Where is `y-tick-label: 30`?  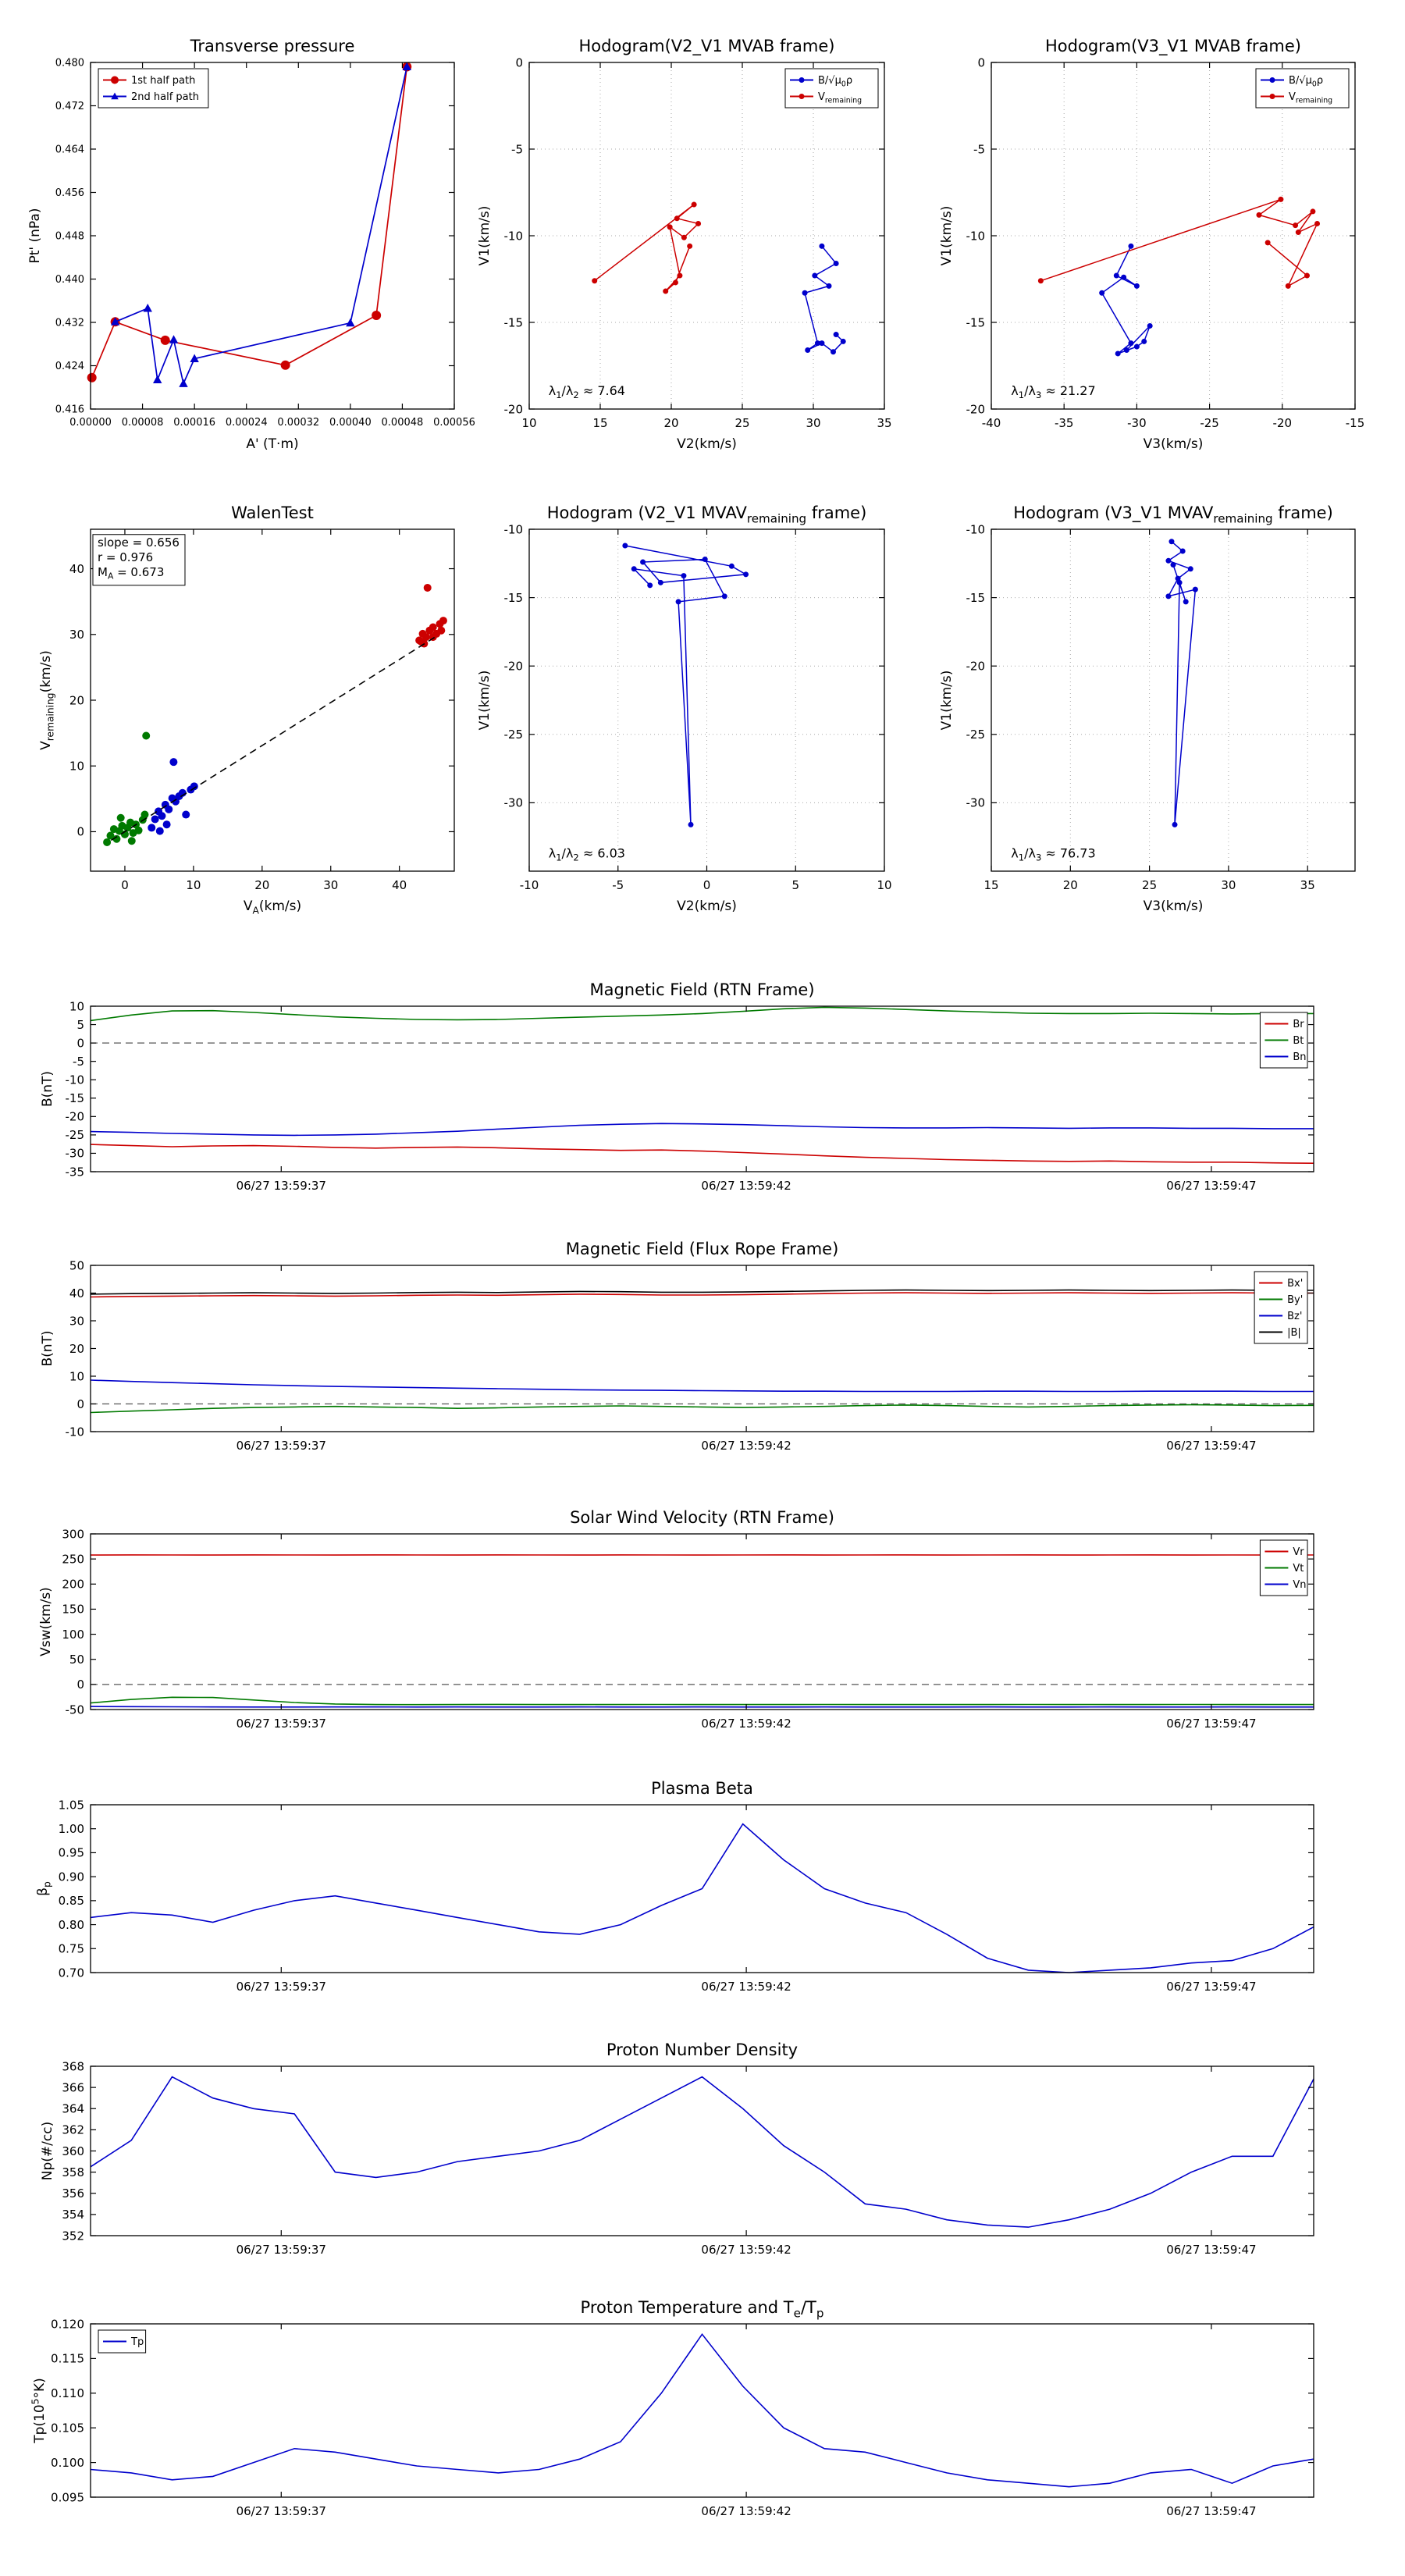
y-tick-label: 30 is located at coordinates (76, 635).